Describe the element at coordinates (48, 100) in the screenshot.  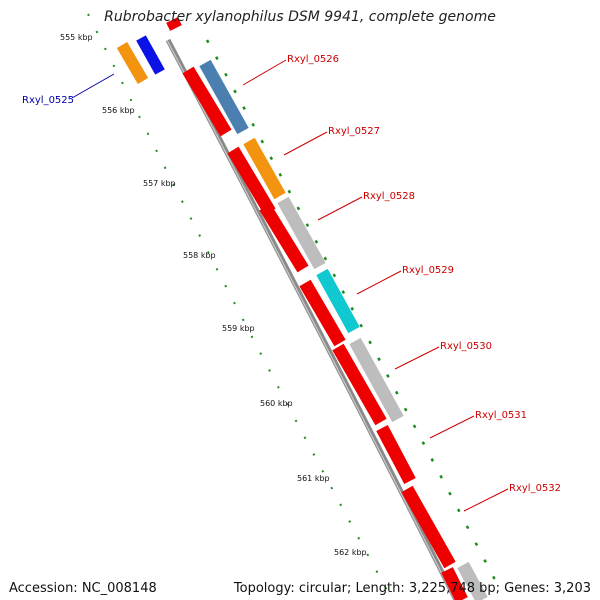
I see `gene-label: Rxyl_0525` at that location.